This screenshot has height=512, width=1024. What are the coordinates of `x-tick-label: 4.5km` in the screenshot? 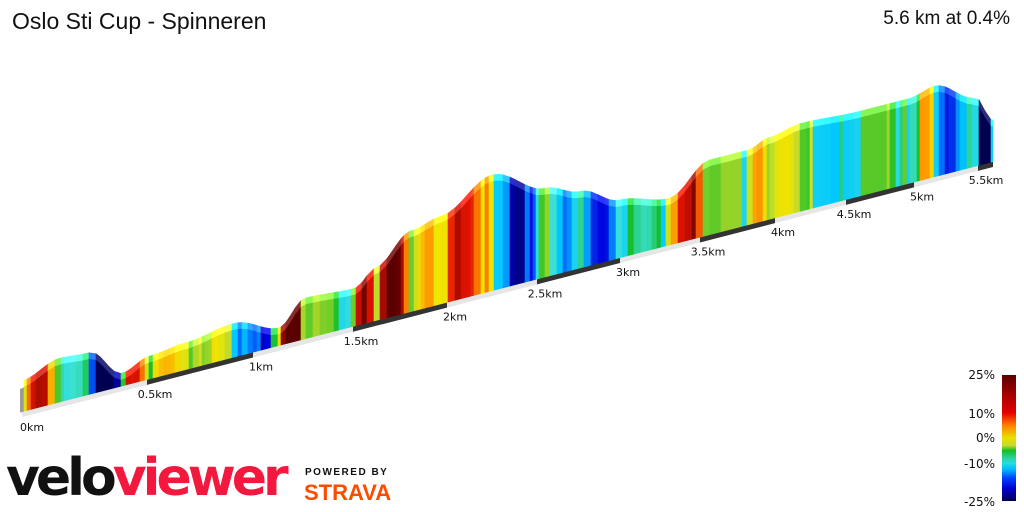 It's located at (854, 214).